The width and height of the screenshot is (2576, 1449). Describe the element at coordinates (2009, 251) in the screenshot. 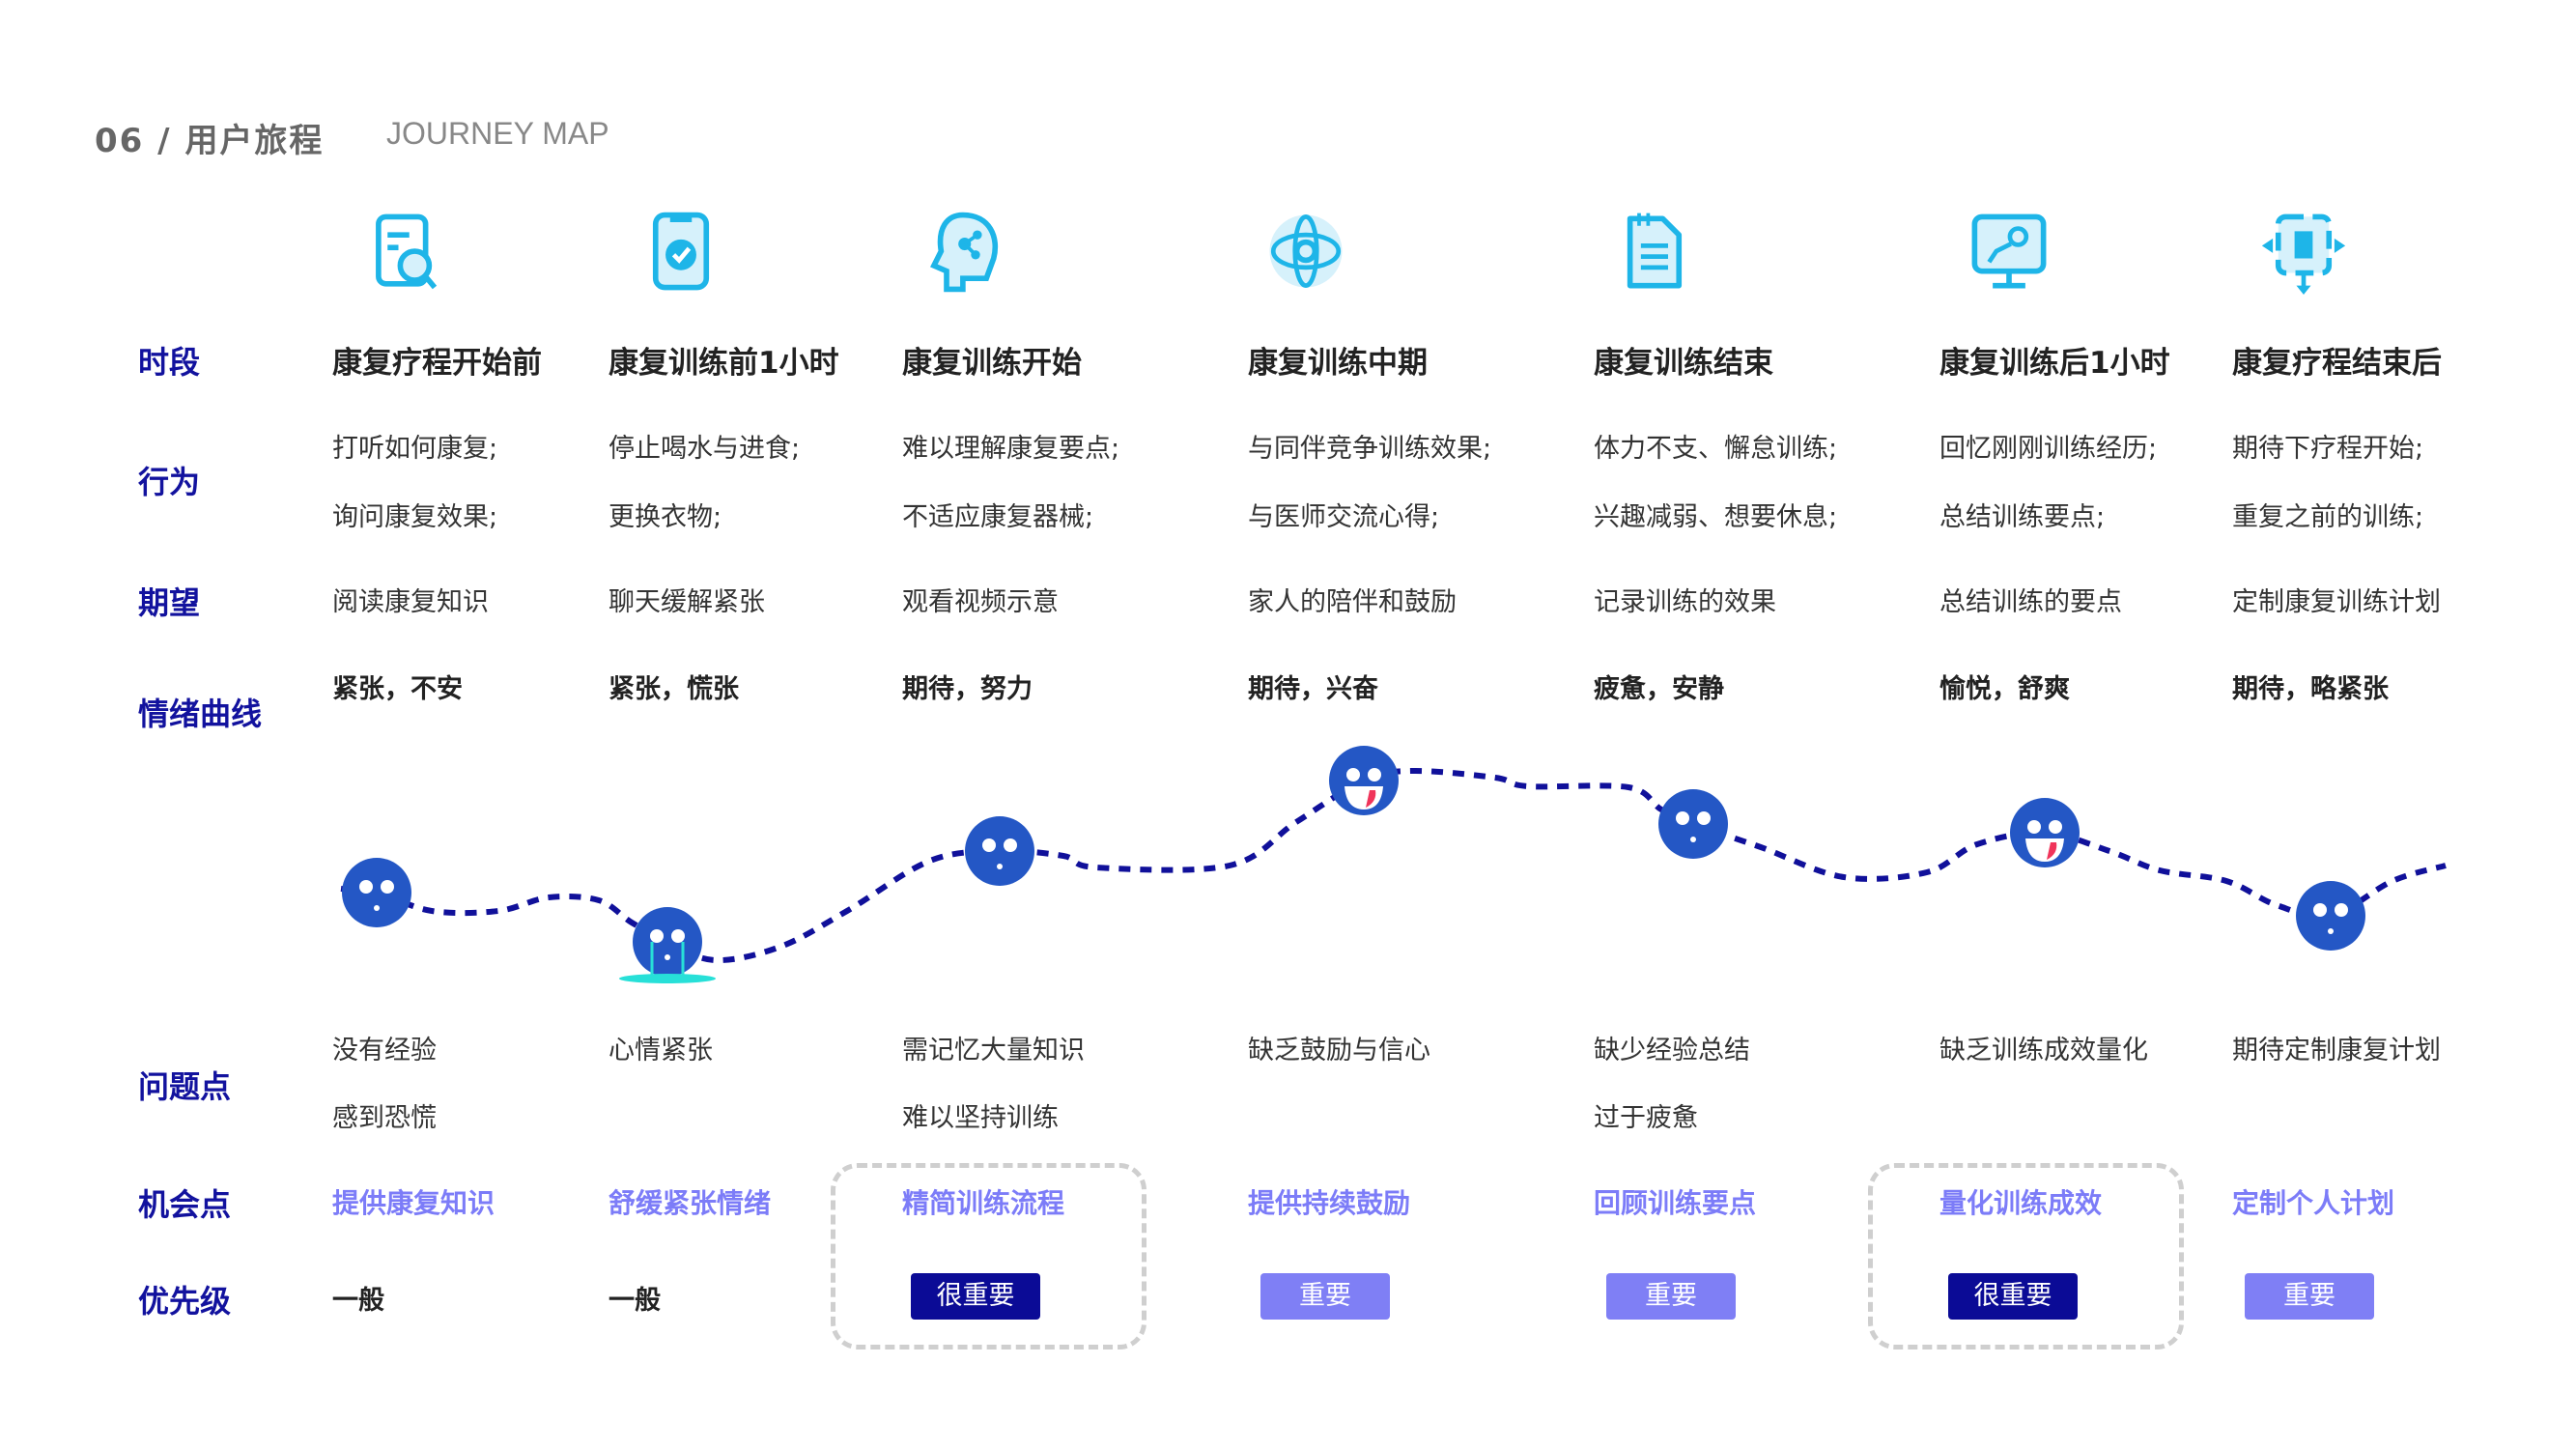

I see `monitor-chart-icon` at that location.